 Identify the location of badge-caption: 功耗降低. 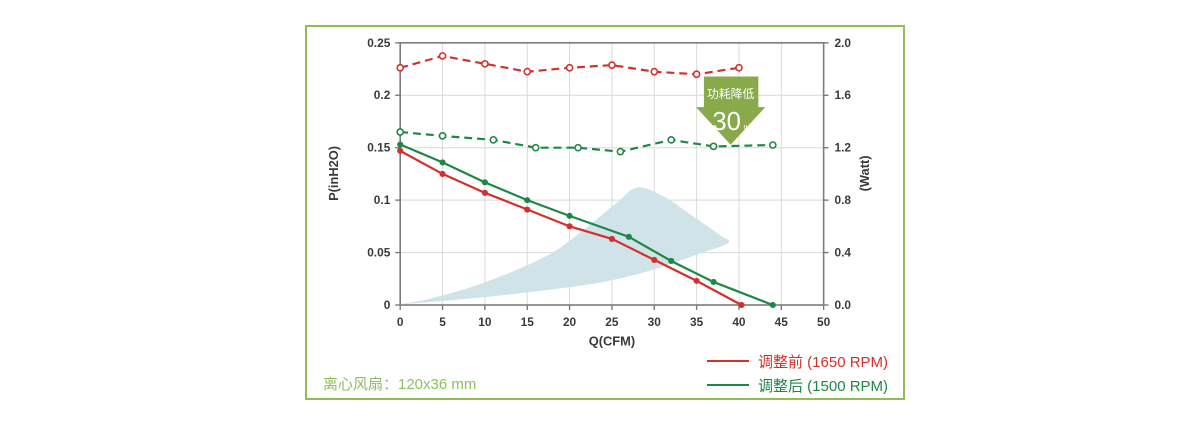
(731, 94).